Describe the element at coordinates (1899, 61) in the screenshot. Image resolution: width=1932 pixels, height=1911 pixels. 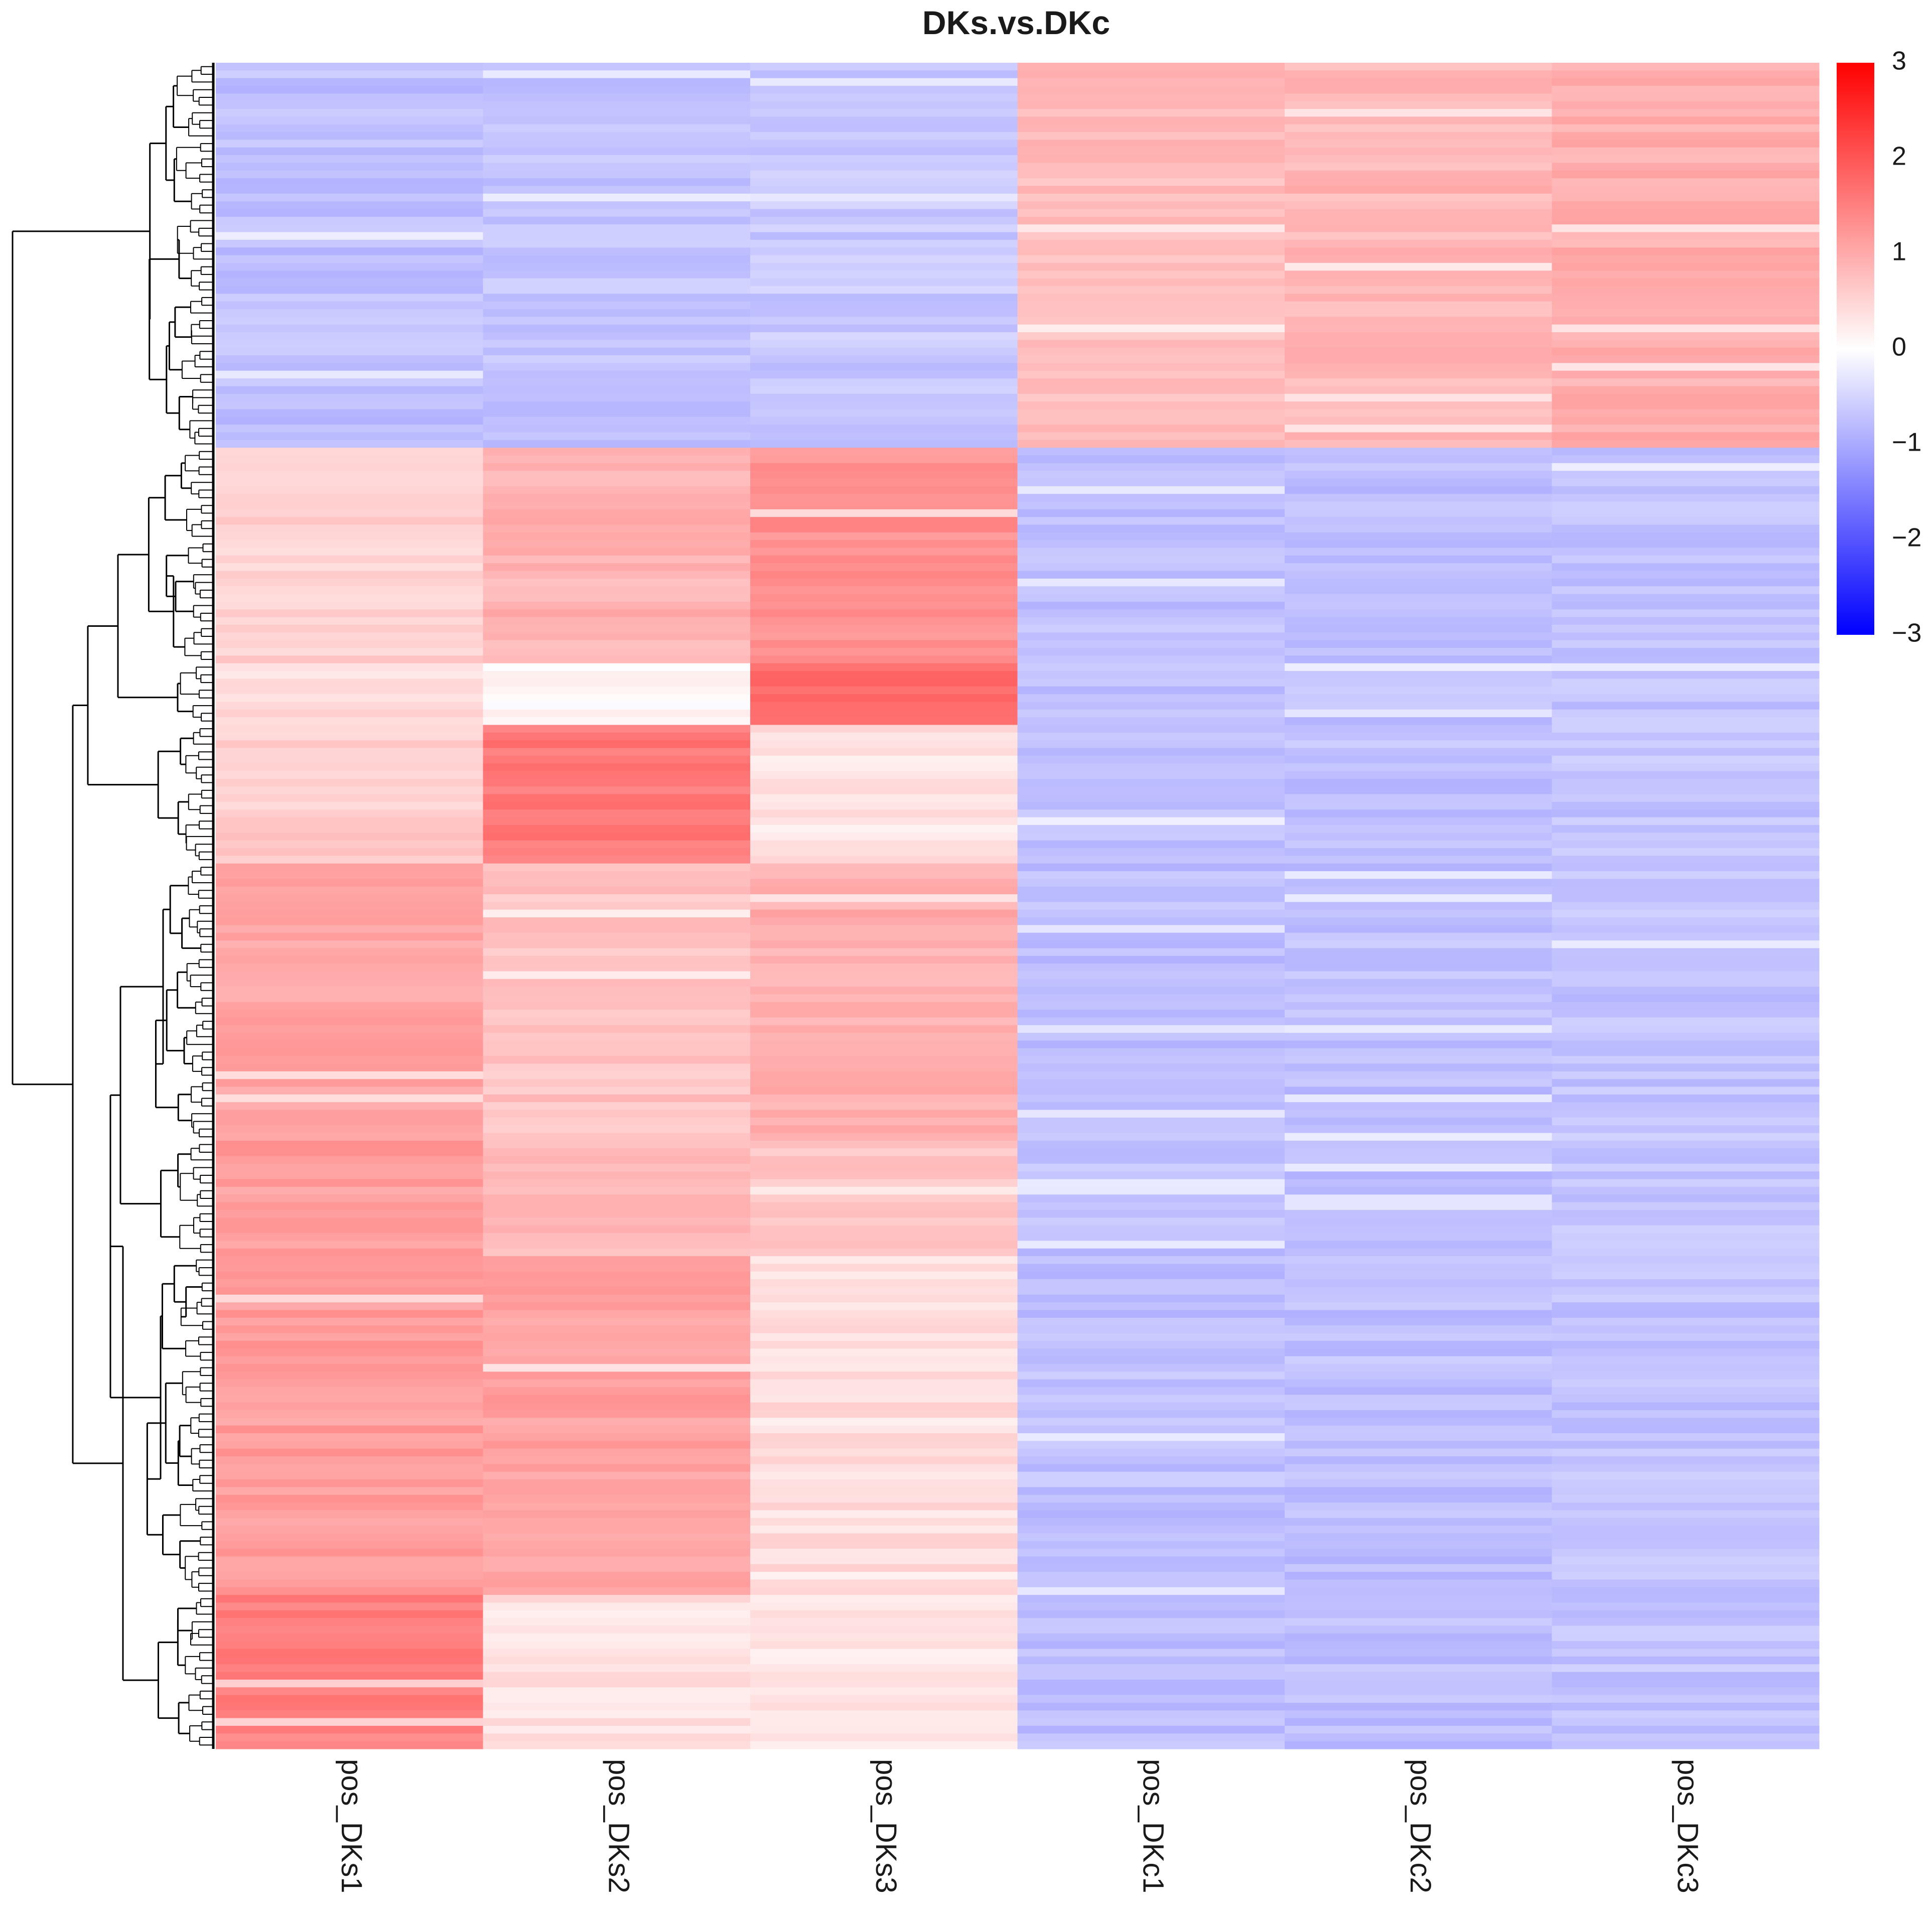
I see `colorbar-tick-label: 3` at that location.